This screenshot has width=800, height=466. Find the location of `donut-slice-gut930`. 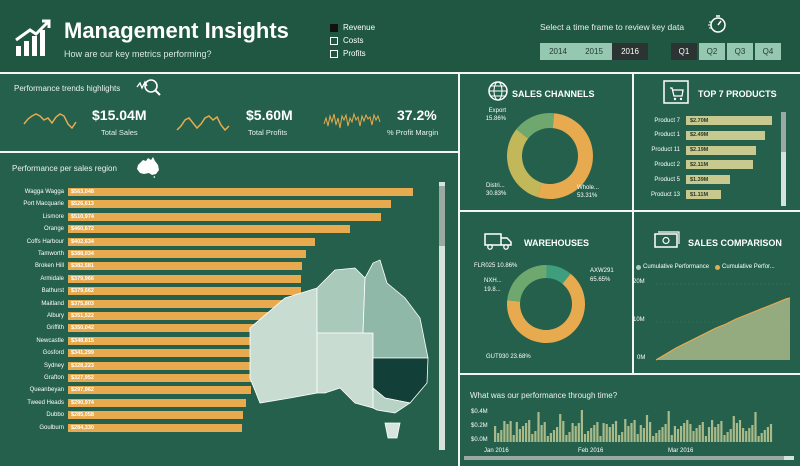

donut-slice-gut930 is located at coordinates (527, 283).